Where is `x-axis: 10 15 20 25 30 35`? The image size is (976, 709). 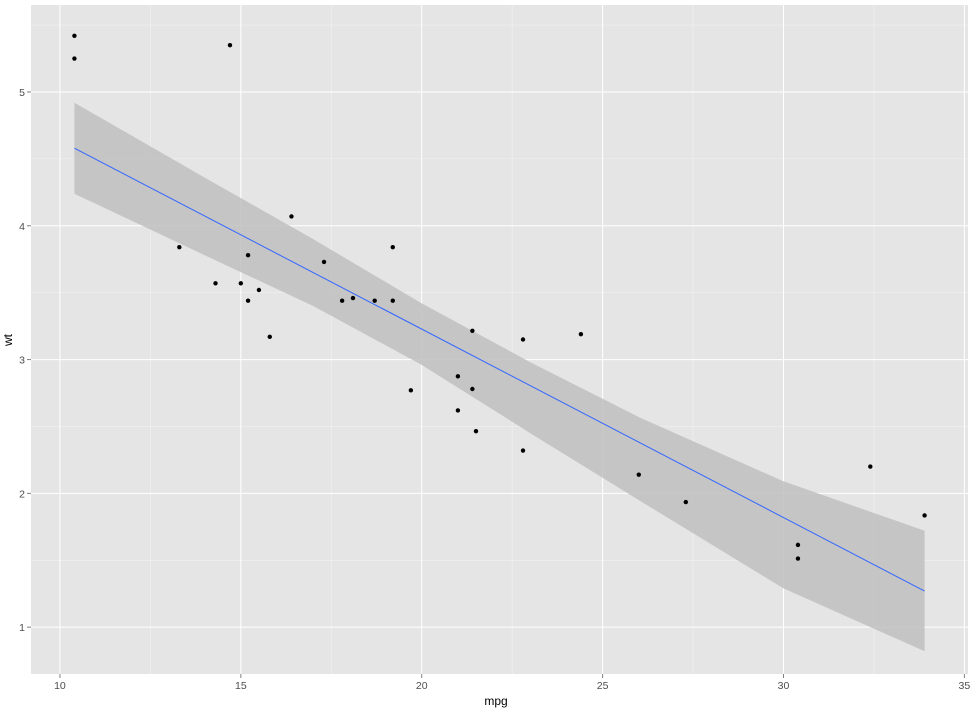 x-axis: 10 15 20 25 30 35 is located at coordinates (512, 683).